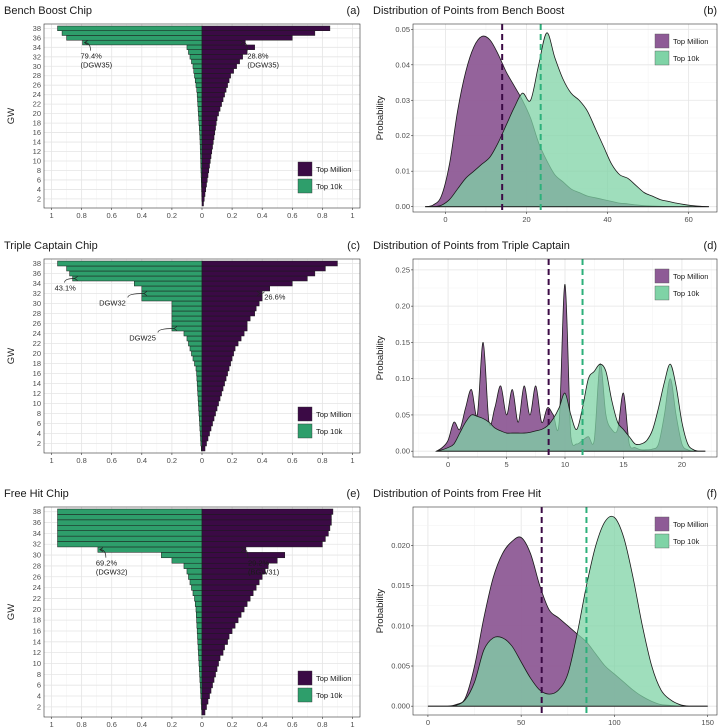  I want to click on legend-label: Top 10k, so click(329, 186).